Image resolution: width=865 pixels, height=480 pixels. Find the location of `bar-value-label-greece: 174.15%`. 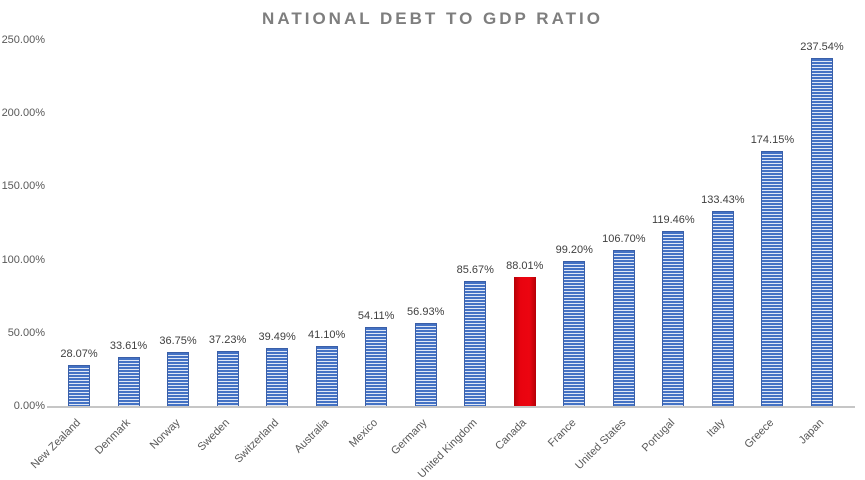

bar-value-label-greece: 174.15% is located at coordinates (772, 140).